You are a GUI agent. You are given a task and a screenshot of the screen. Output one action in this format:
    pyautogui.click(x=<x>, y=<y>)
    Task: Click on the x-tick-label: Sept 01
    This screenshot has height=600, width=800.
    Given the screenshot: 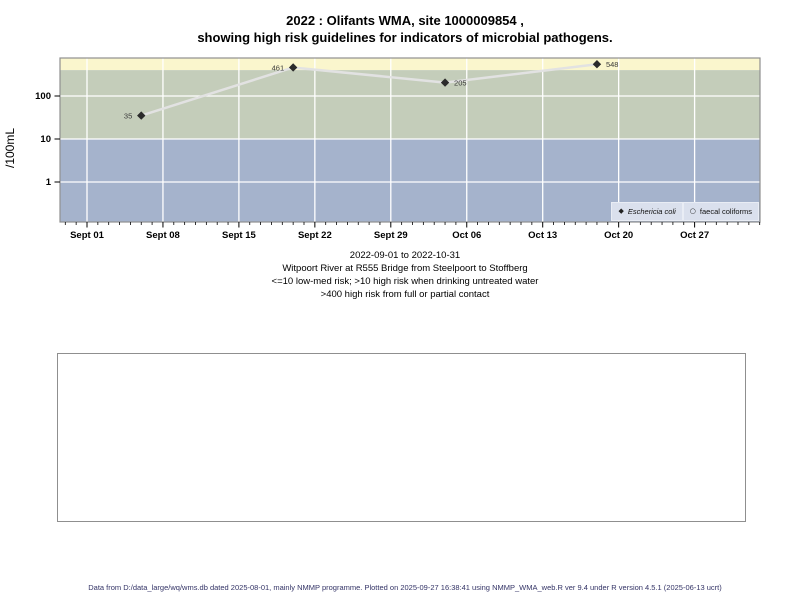 What is the action you would take?
    pyautogui.click(x=87, y=235)
    